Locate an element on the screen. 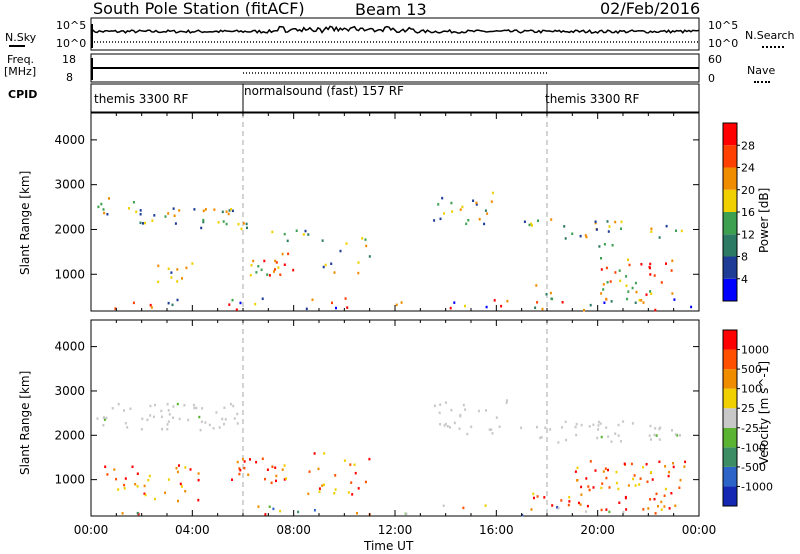 Image resolution: width=800 pixels, height=554 pixels. power-cb-tick-label: 24 is located at coordinates (748, 168).